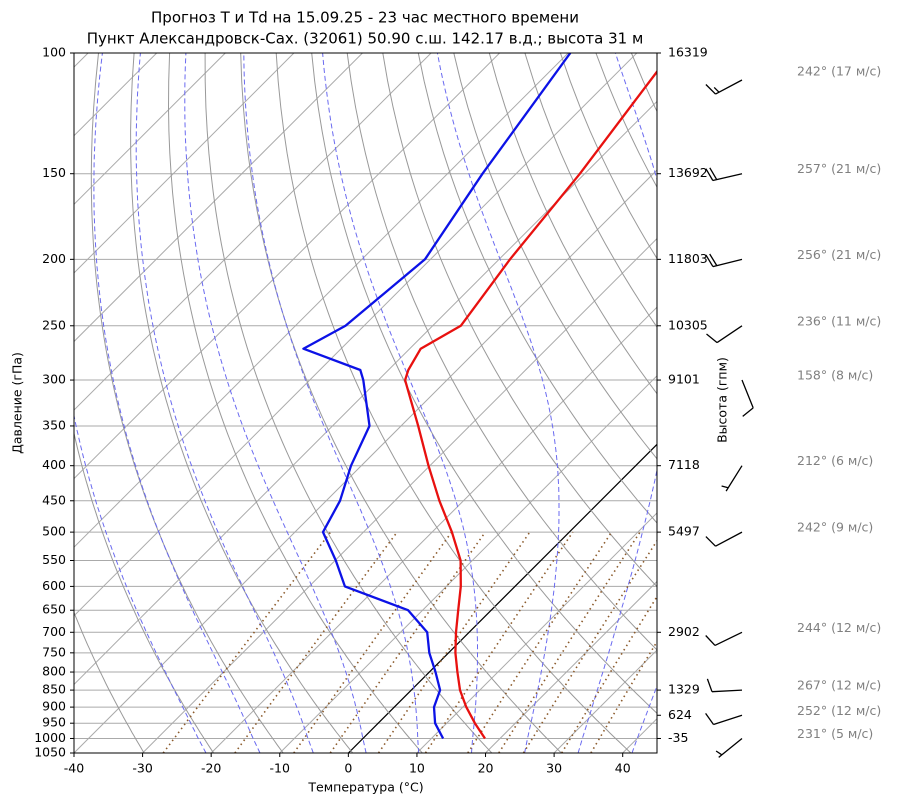  Describe the element at coordinates (54, 324) in the screenshot. I see `y-tick-label: 250` at that location.